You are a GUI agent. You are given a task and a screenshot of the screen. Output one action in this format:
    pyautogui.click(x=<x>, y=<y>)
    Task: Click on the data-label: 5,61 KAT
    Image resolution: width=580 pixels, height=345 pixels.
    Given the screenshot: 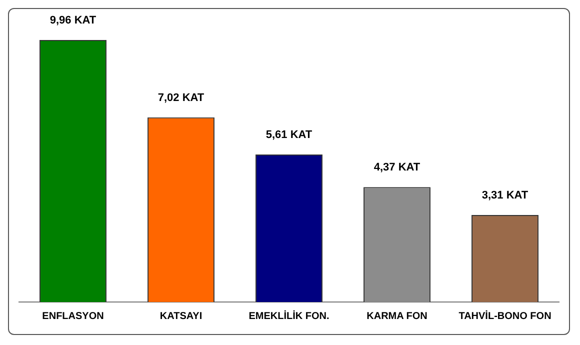 What is the action you would take?
    pyautogui.click(x=289, y=134)
    